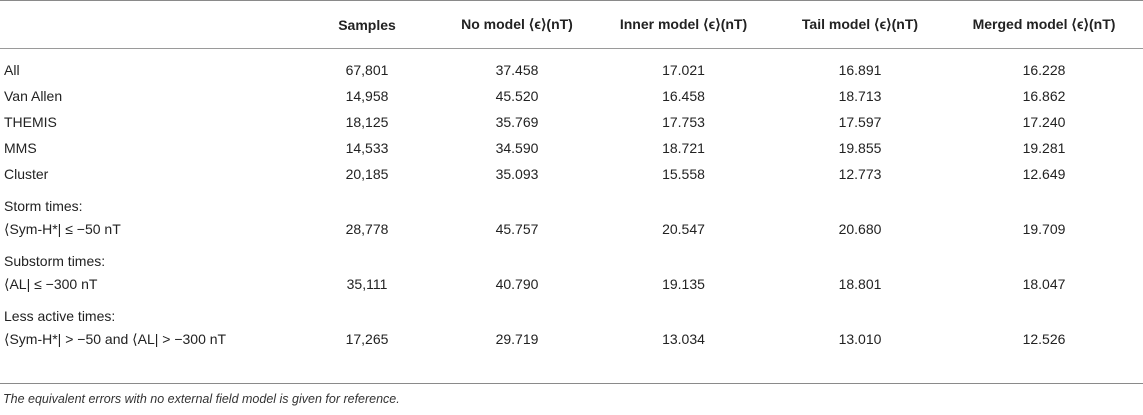 The image size is (1143, 415). Describe the element at coordinates (60, 315) in the screenshot. I see `group-heading: Less active times:` at that location.